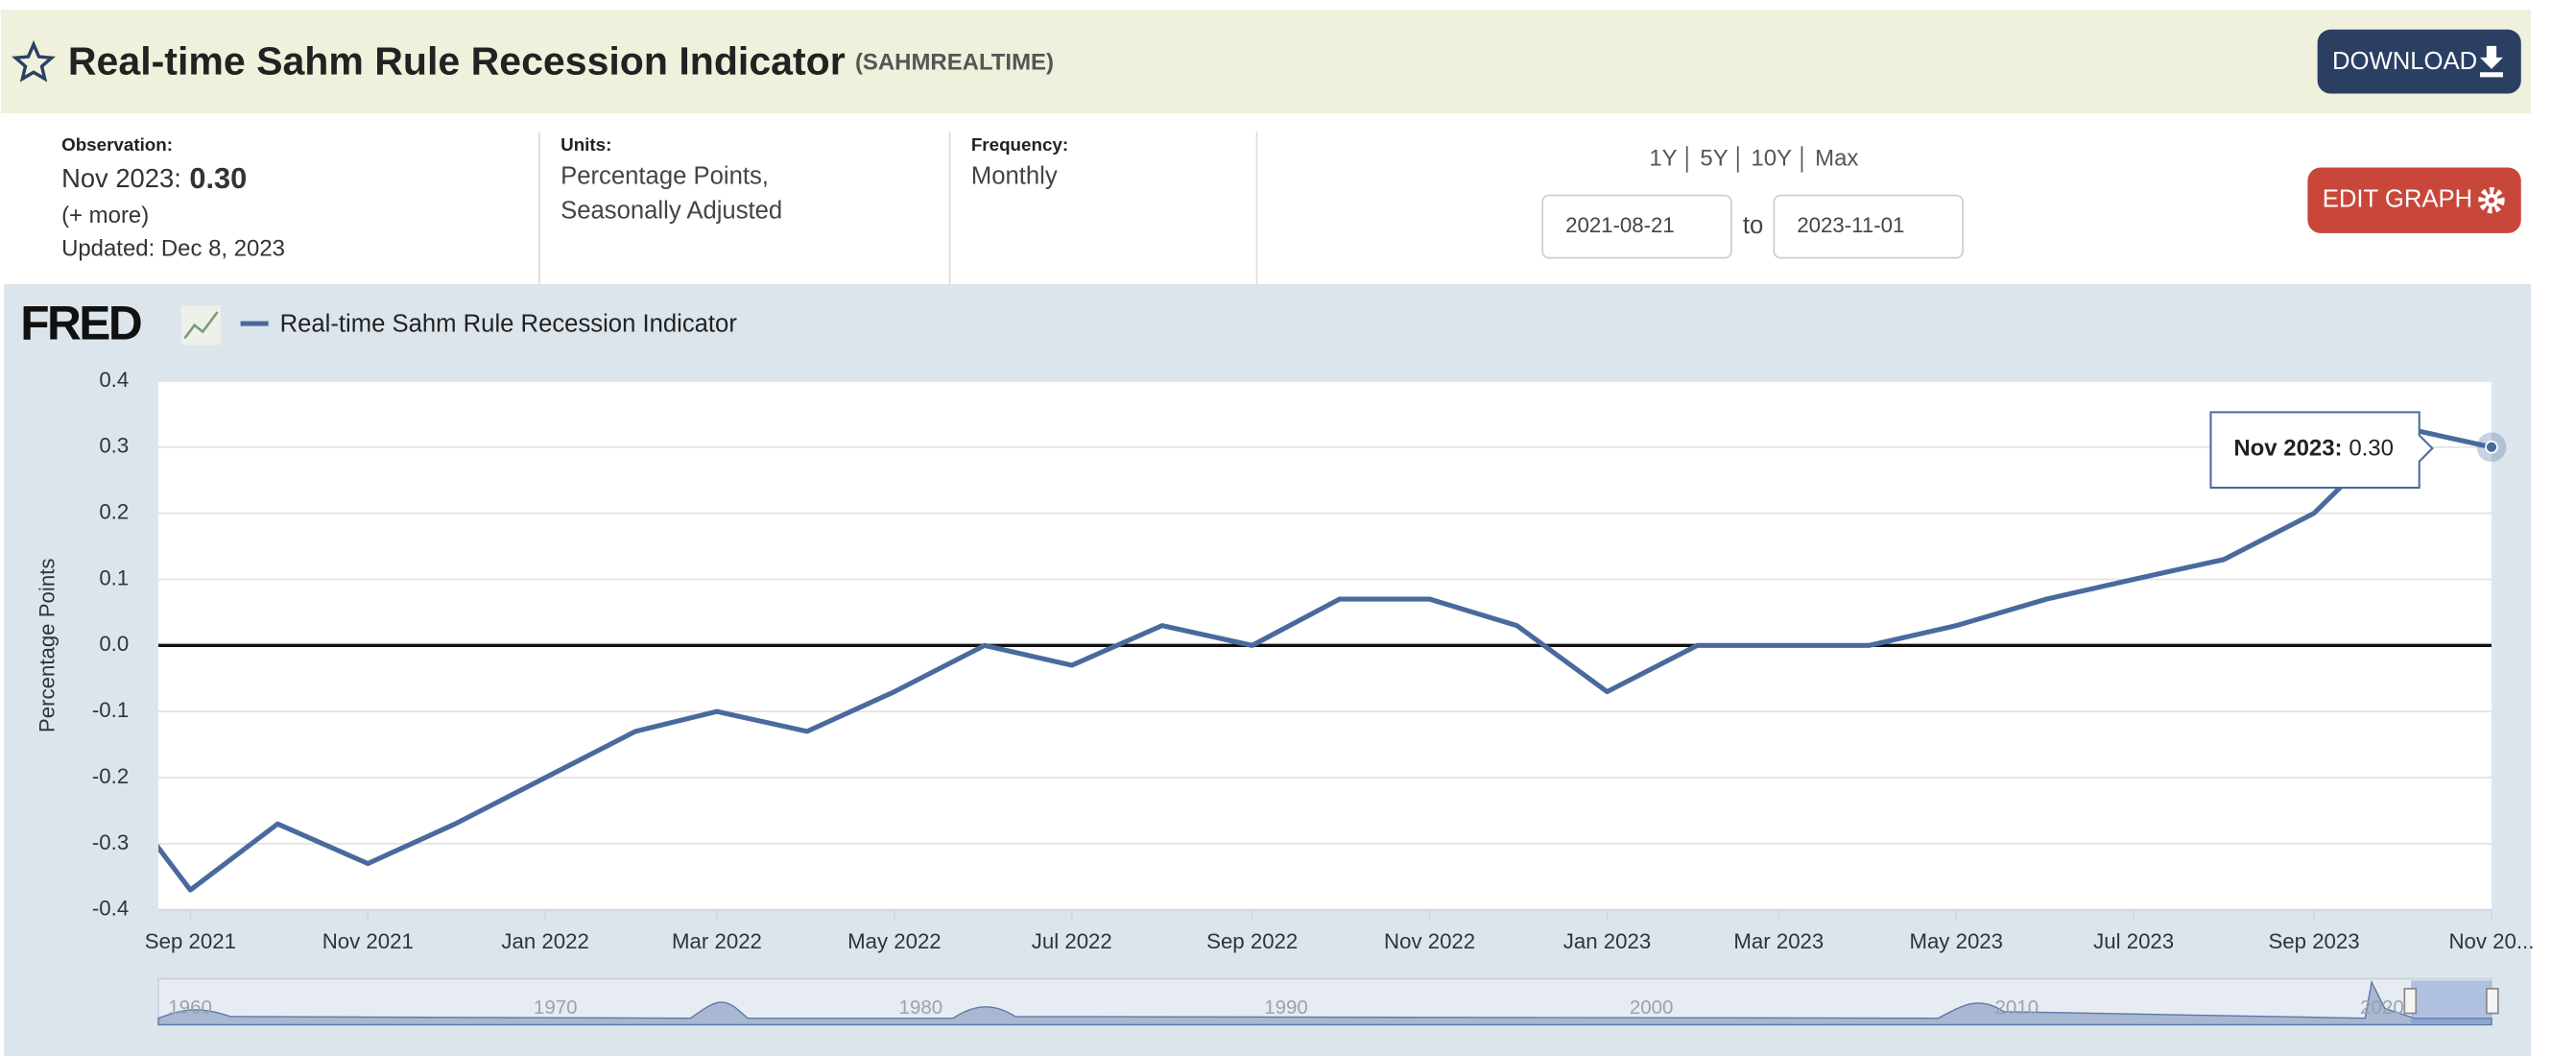  What do you see at coordinates (2491, 447) in the screenshot?
I see `hover-point` at bounding box center [2491, 447].